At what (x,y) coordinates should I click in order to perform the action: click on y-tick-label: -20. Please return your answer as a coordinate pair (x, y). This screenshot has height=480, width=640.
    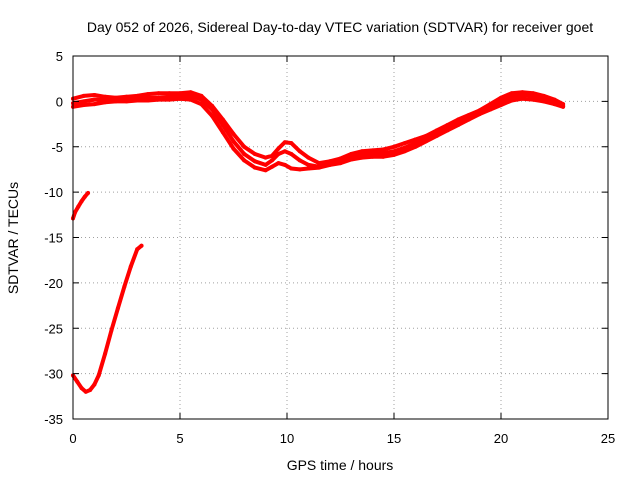
    Looking at the image, I should click on (53, 283).